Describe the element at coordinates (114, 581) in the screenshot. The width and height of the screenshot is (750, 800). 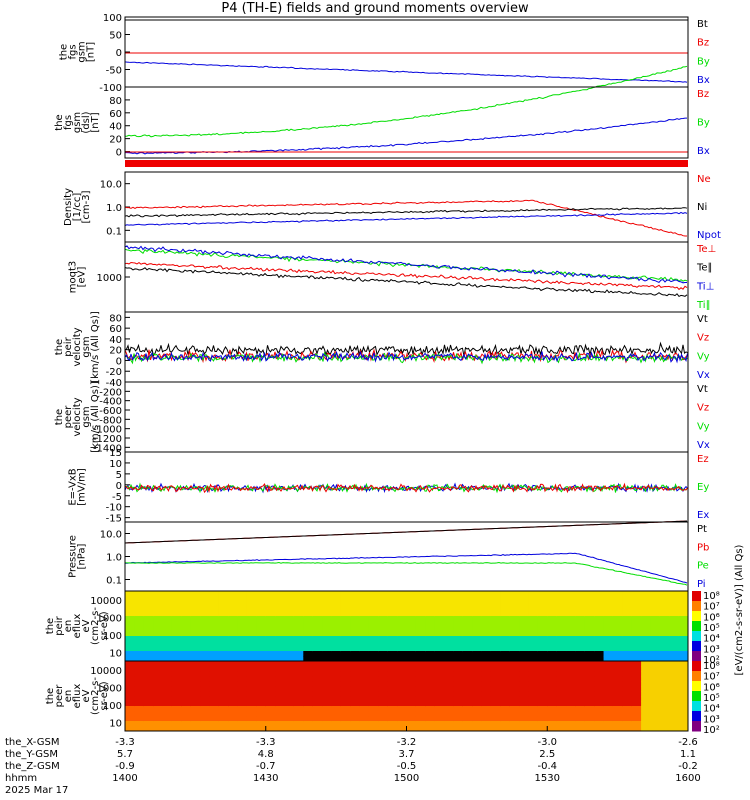
I see `ytick-pressure-2: 0.1` at that location.